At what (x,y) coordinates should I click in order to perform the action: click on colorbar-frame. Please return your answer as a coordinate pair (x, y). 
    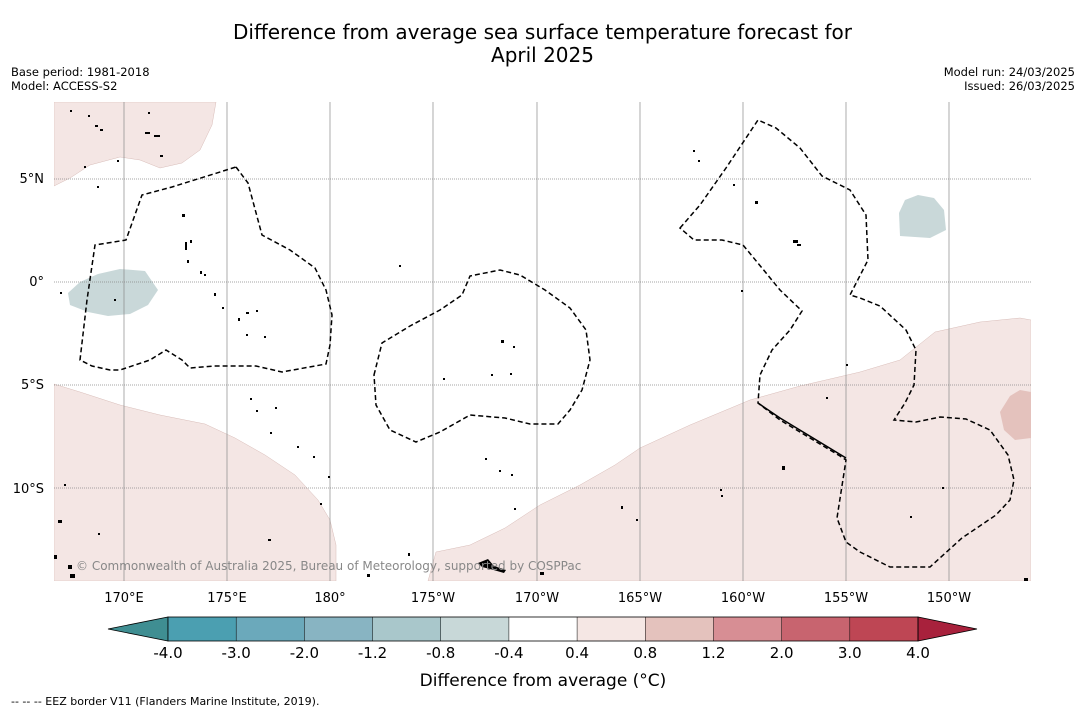
    Looking at the image, I should click on (543, 629).